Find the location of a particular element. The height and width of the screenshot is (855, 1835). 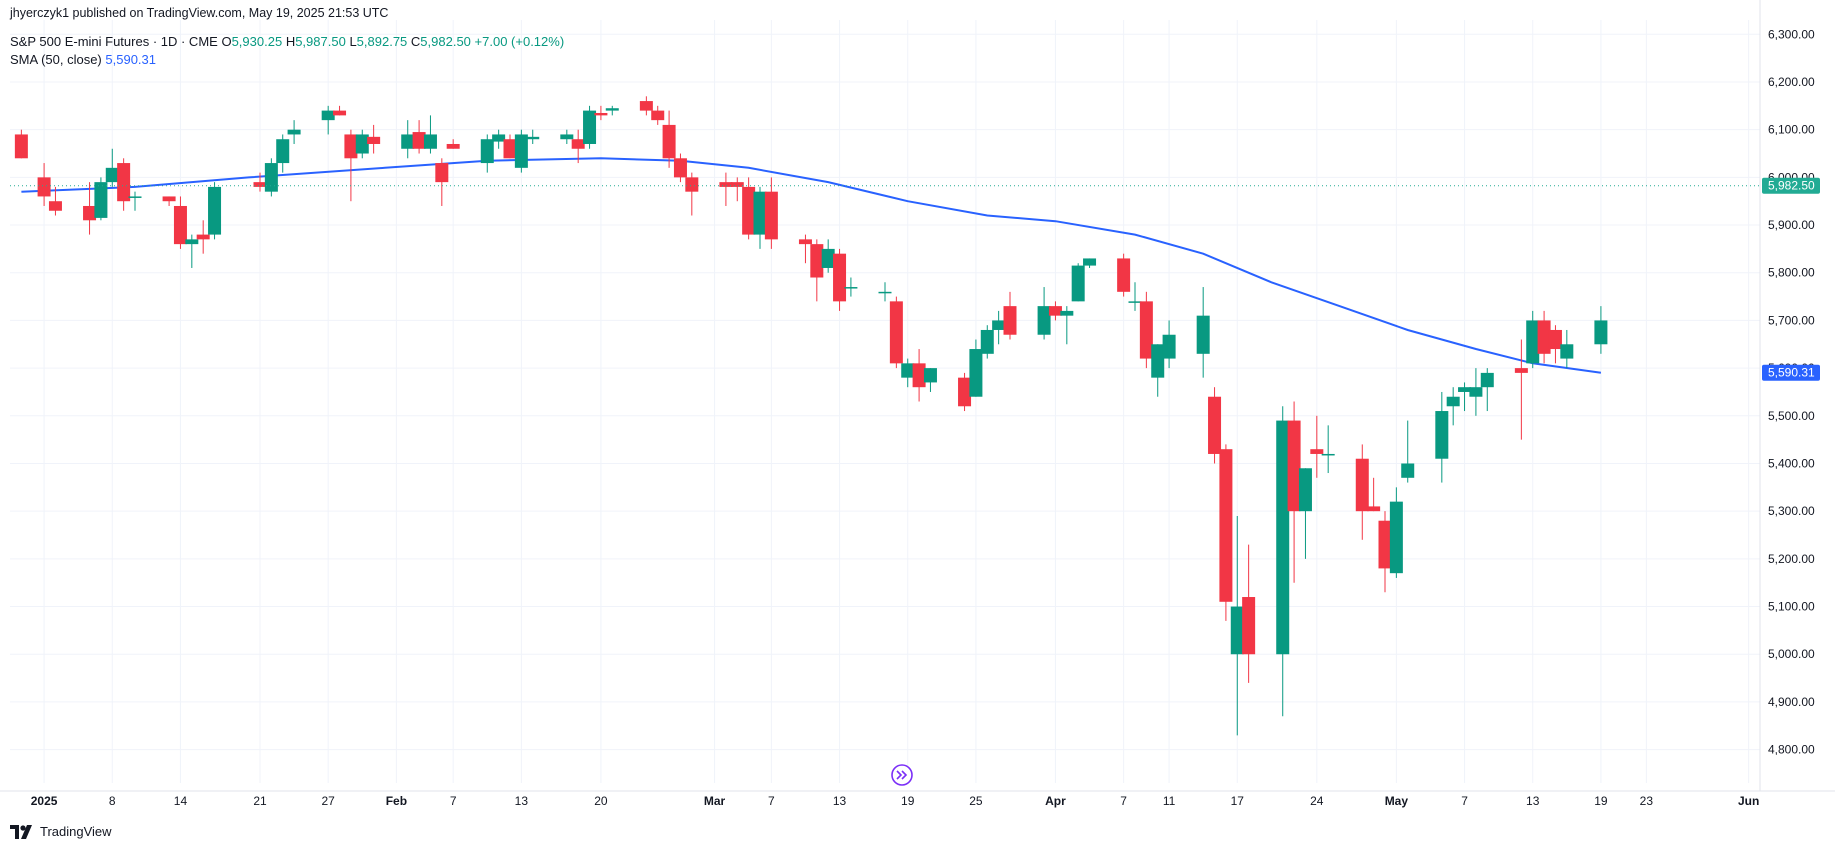

y-tick-label: 6,300.00 is located at coordinates (1791, 34).